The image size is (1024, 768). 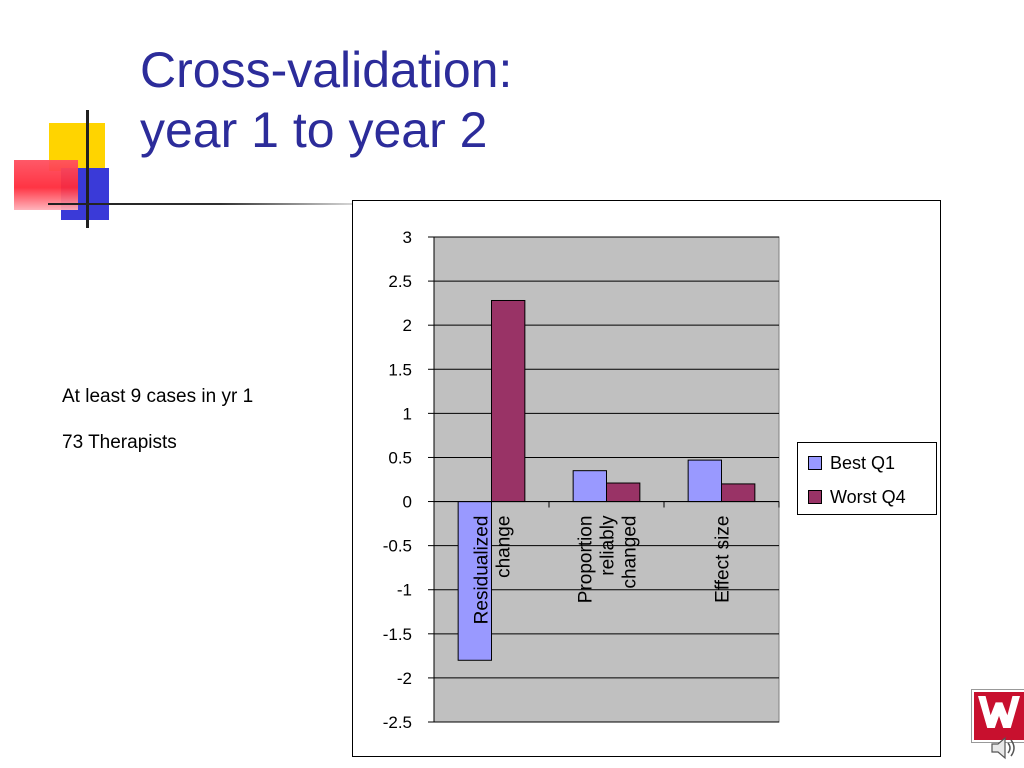 I want to click on y-tick-label: -0.5, so click(x=397, y=546).